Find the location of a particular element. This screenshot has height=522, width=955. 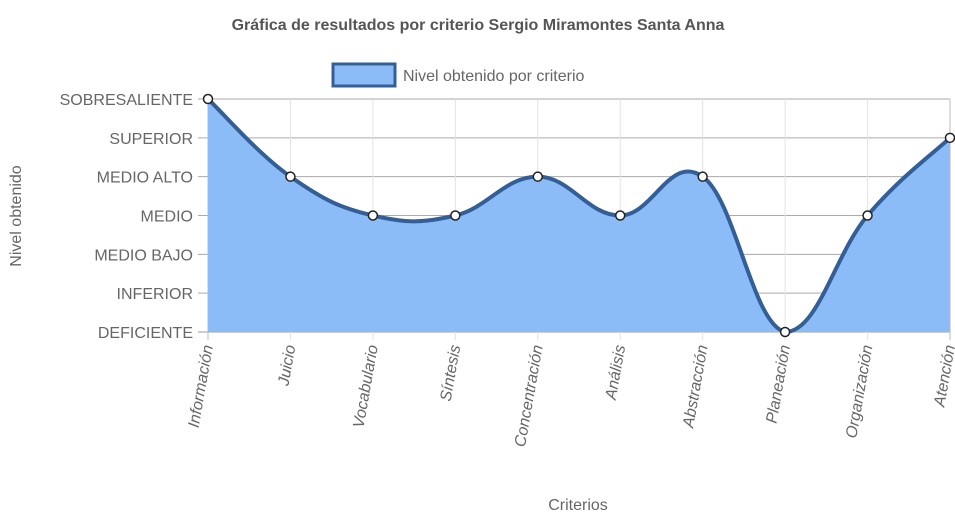

x-tick-label: Organización is located at coordinates (859, 392).